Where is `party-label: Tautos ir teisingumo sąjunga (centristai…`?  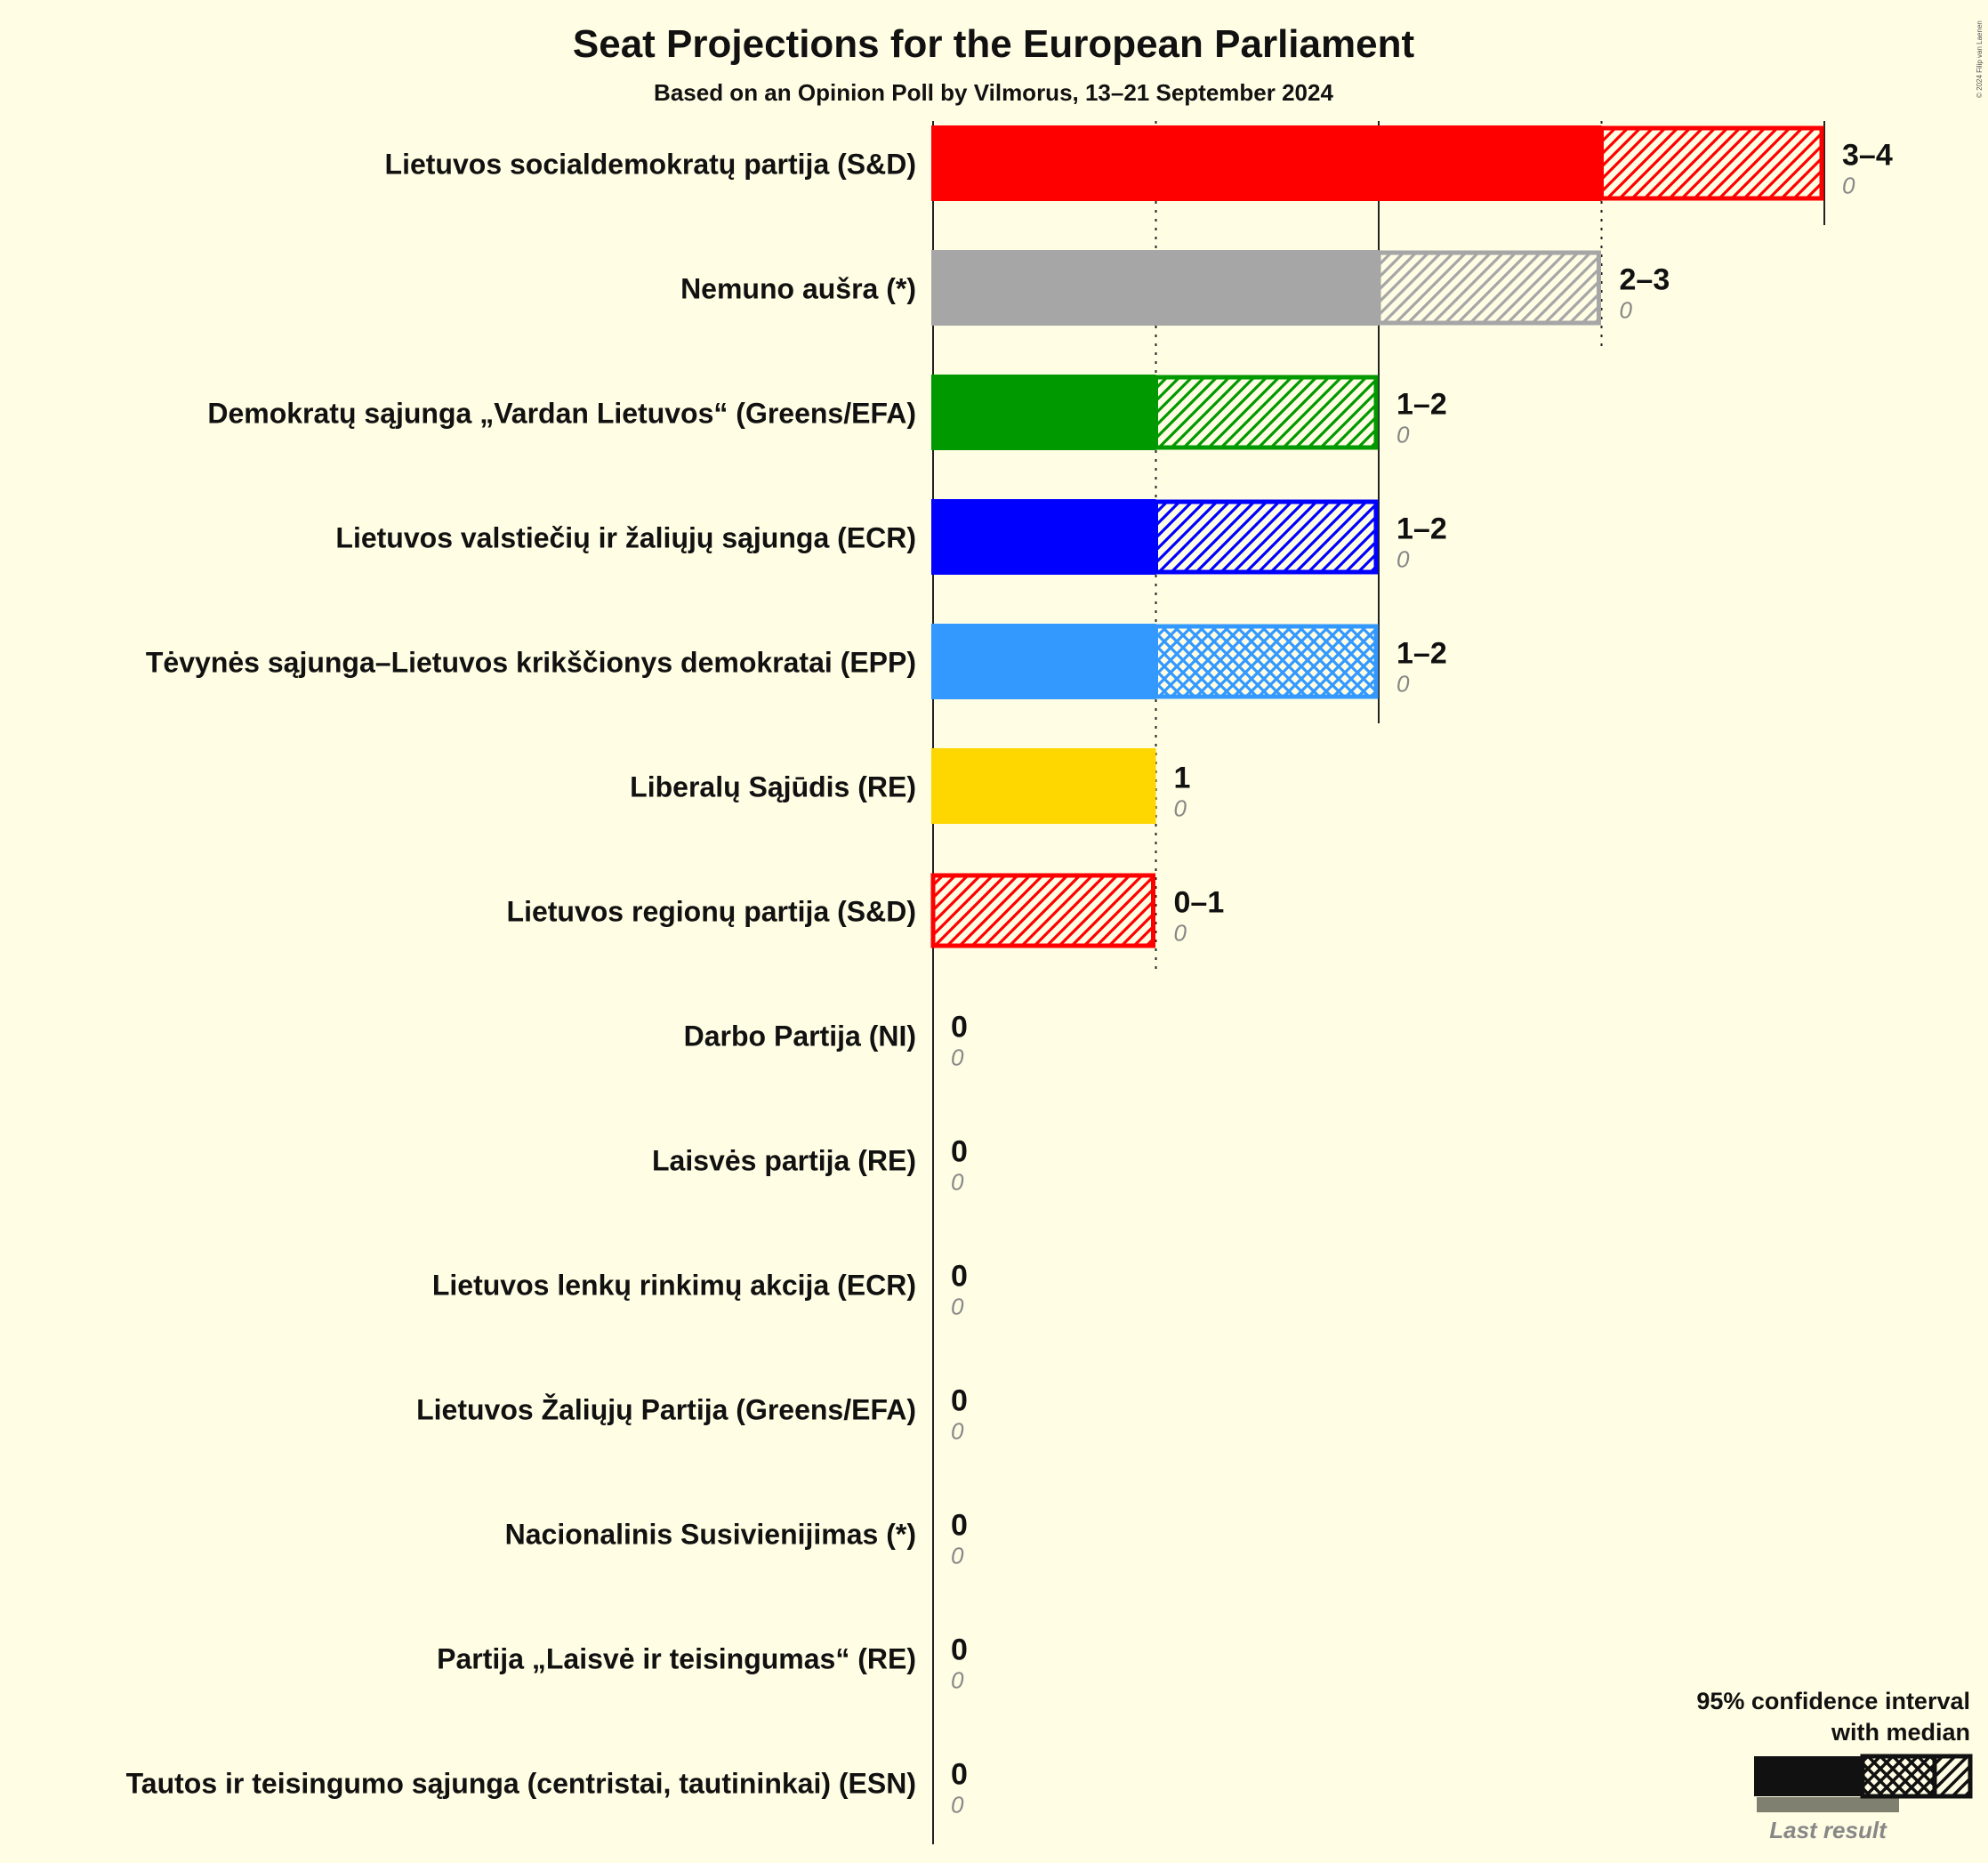
party-label: Tautos ir teisingumo sąjunga (centristai… is located at coordinates (521, 1784).